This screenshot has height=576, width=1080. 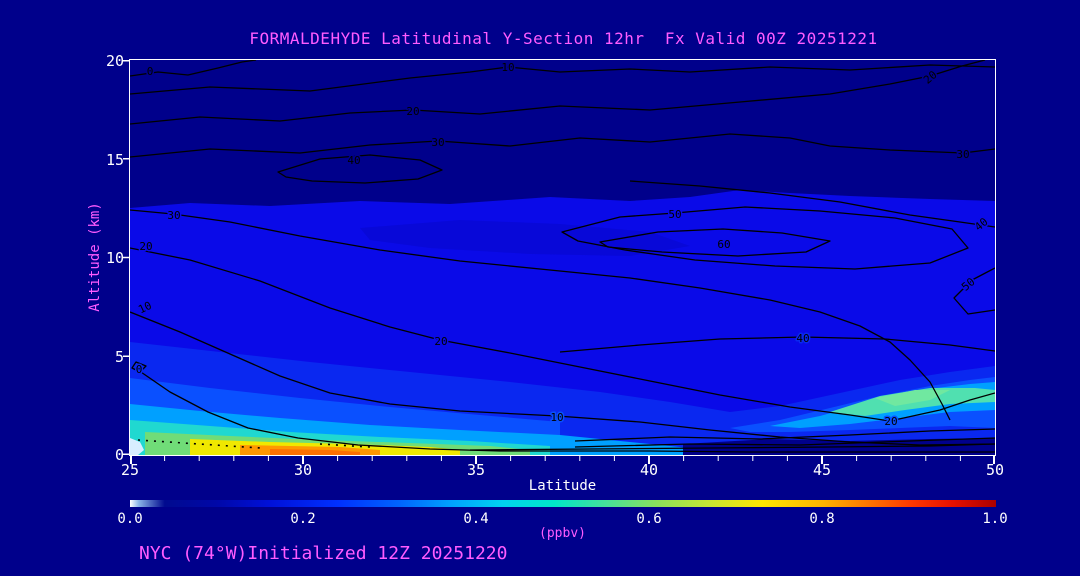 I want to click on y-tick-label: 20, so click(x=114, y=61).